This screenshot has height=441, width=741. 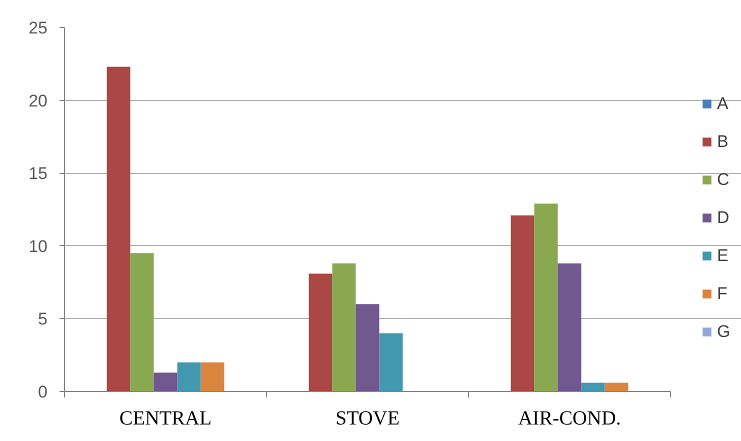 I want to click on x-tick-label: CENTRAL, so click(x=165, y=419).